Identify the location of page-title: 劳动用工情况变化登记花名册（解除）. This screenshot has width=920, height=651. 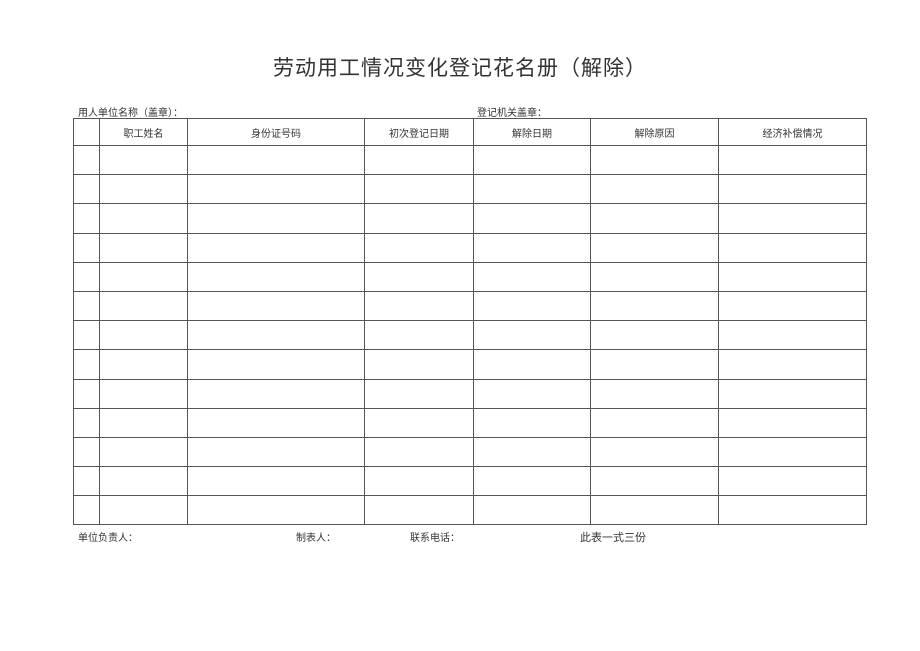
(460, 68).